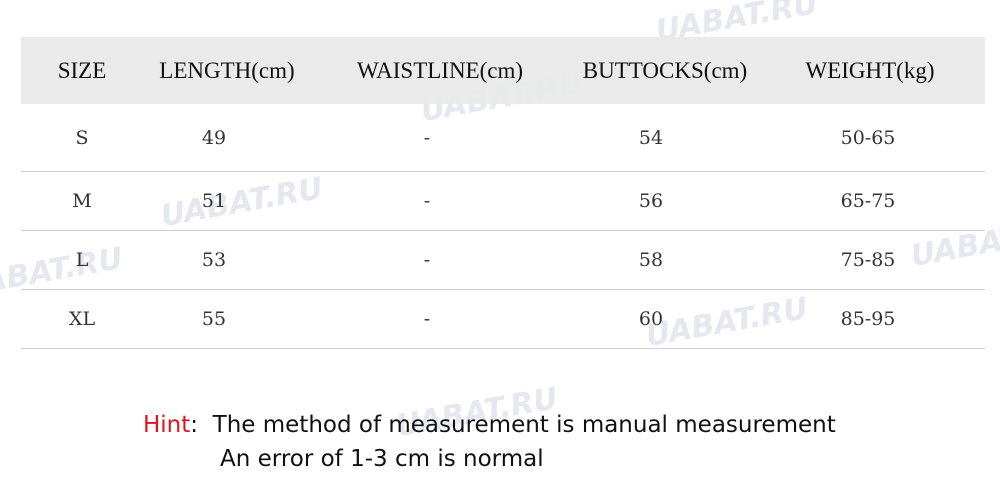 Image resolution: width=1000 pixels, height=492 pixels. What do you see at coordinates (651, 319) in the screenshot?
I see `cell-buttocks: 60` at bounding box center [651, 319].